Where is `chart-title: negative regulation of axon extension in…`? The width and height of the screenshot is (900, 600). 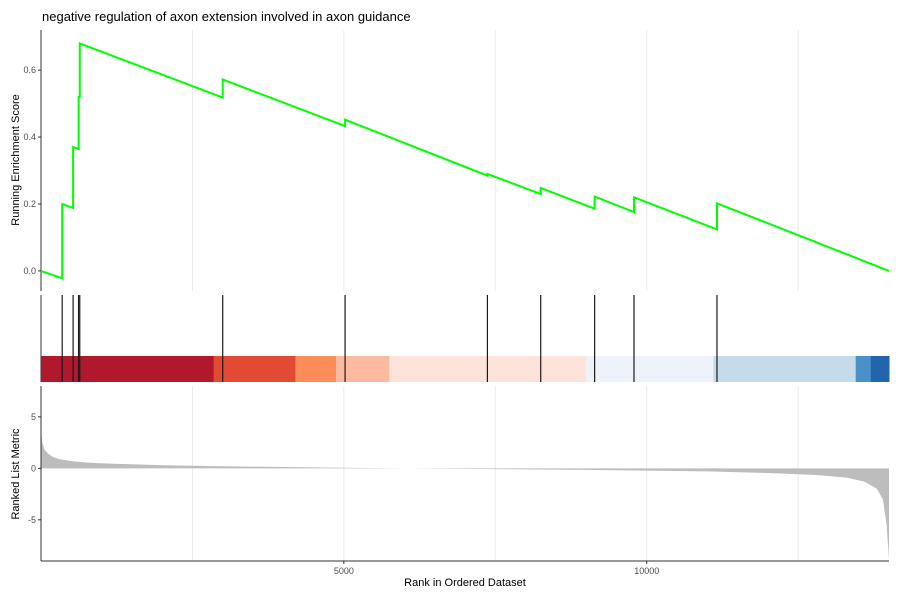
chart-title: negative regulation of axon extension in… is located at coordinates (226, 16).